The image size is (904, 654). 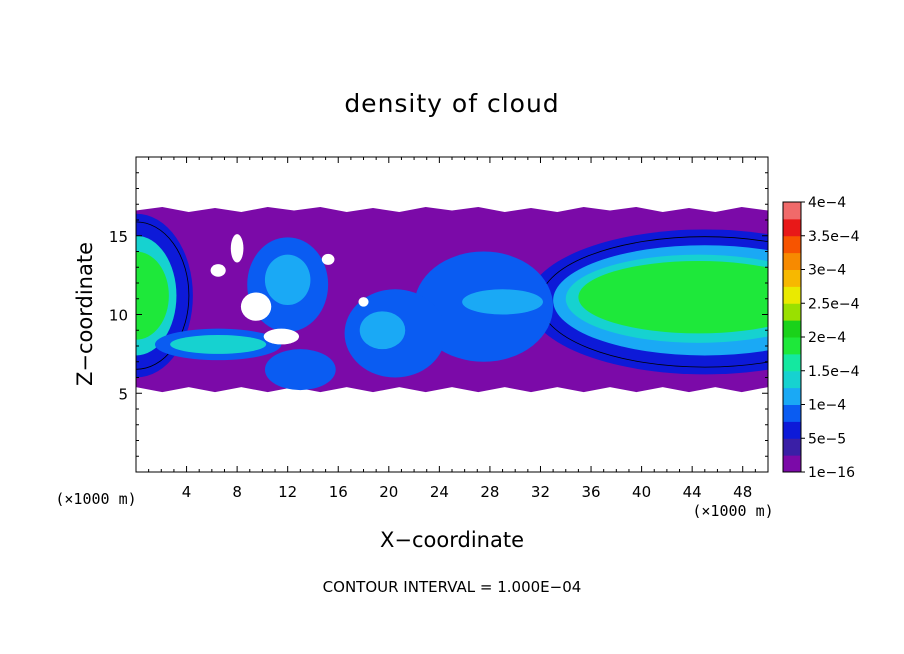 I want to click on x-tick-label: 28, so click(x=489, y=492).